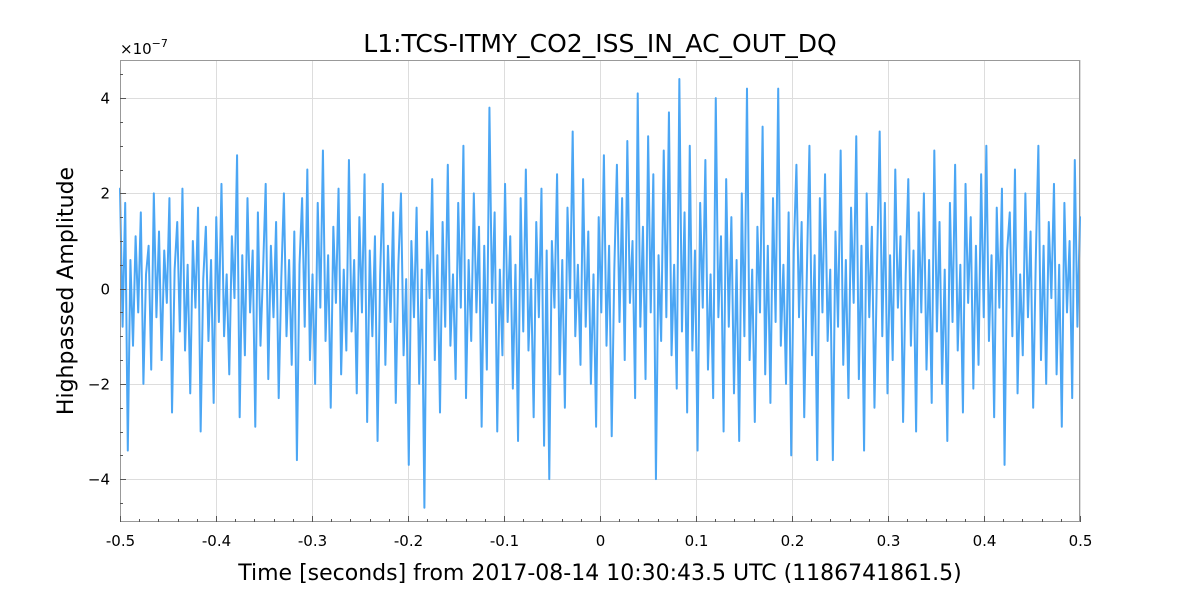 The height and width of the screenshot is (600, 1200). Describe the element at coordinates (66, 291) in the screenshot. I see `y-axis-label: Highpassed Amplitude` at that location.